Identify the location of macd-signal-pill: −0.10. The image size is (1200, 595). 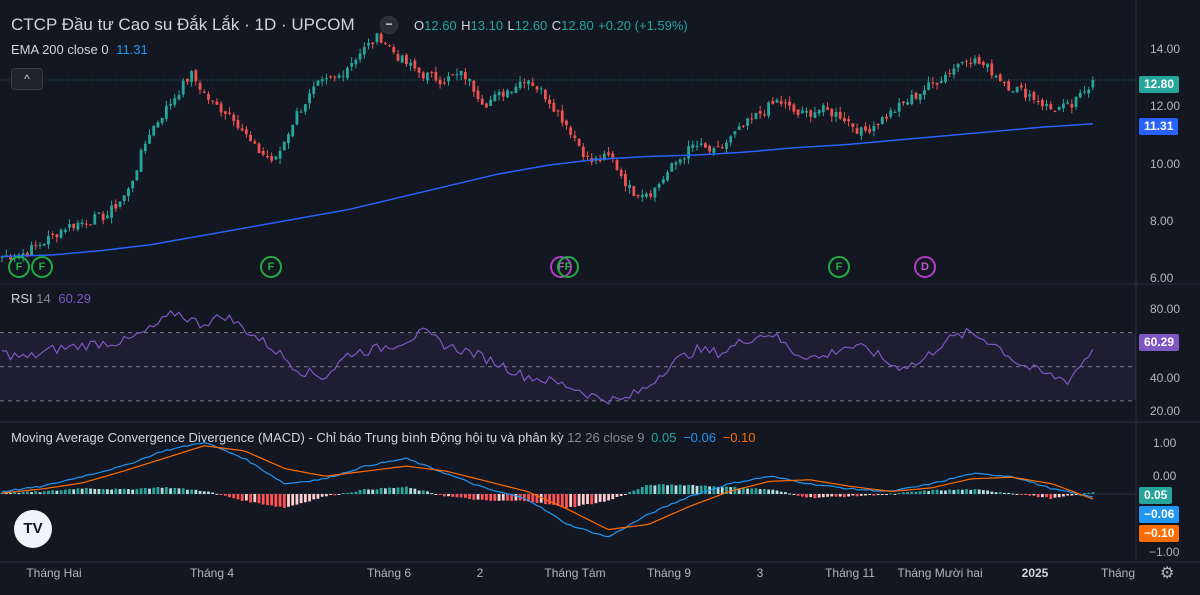
(1159, 533).